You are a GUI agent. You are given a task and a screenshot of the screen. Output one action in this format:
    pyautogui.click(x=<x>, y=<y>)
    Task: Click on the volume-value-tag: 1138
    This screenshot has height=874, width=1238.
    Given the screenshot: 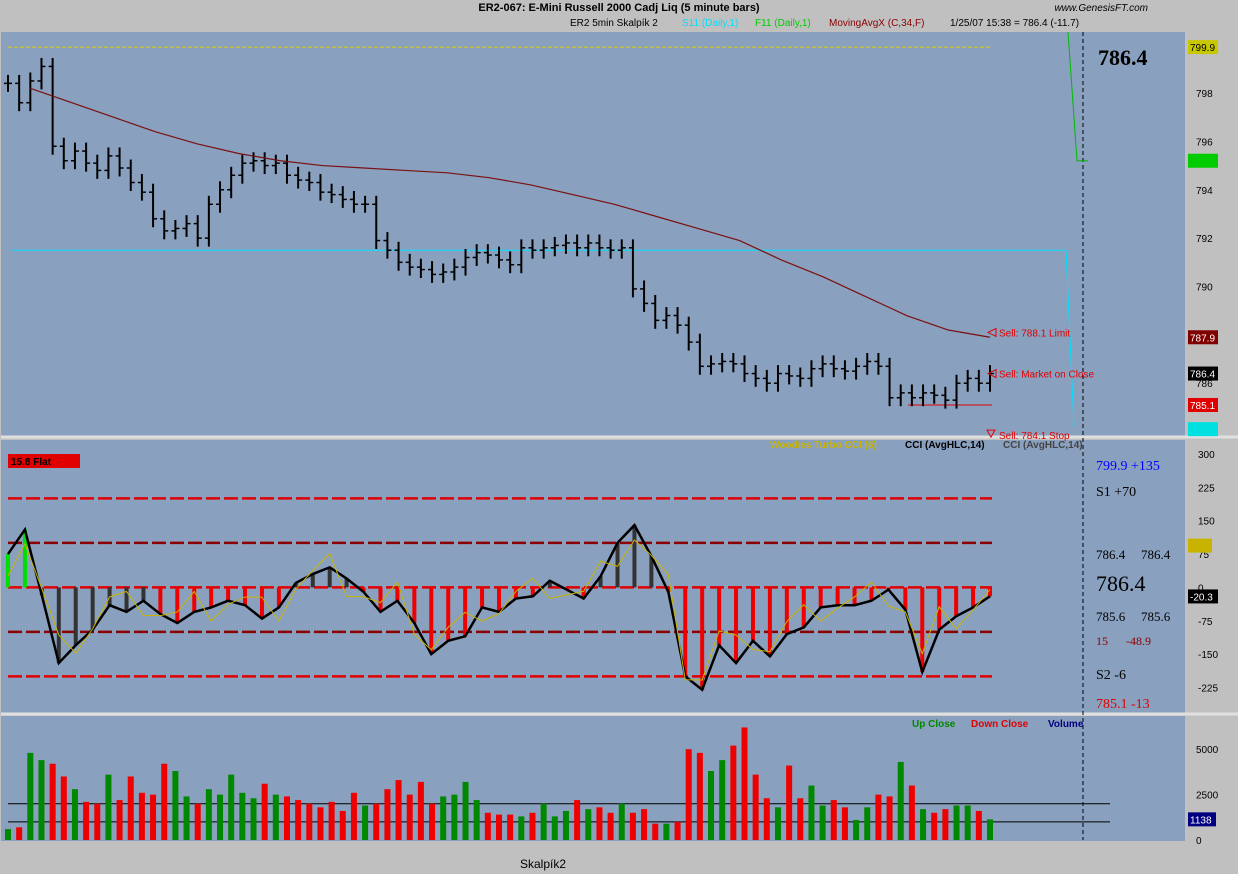 What is the action you would take?
    pyautogui.click(x=1201, y=820)
    